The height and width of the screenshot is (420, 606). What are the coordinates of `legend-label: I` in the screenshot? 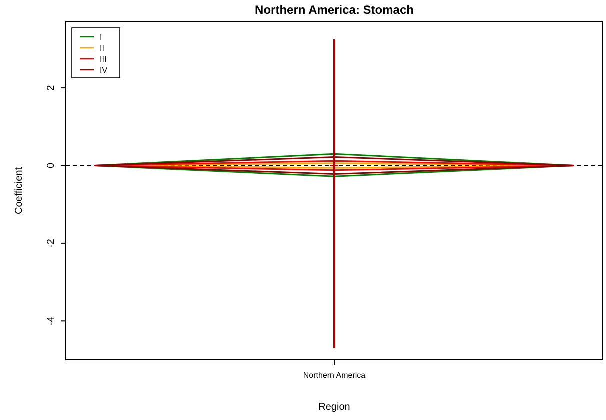 It's located at (101, 37).